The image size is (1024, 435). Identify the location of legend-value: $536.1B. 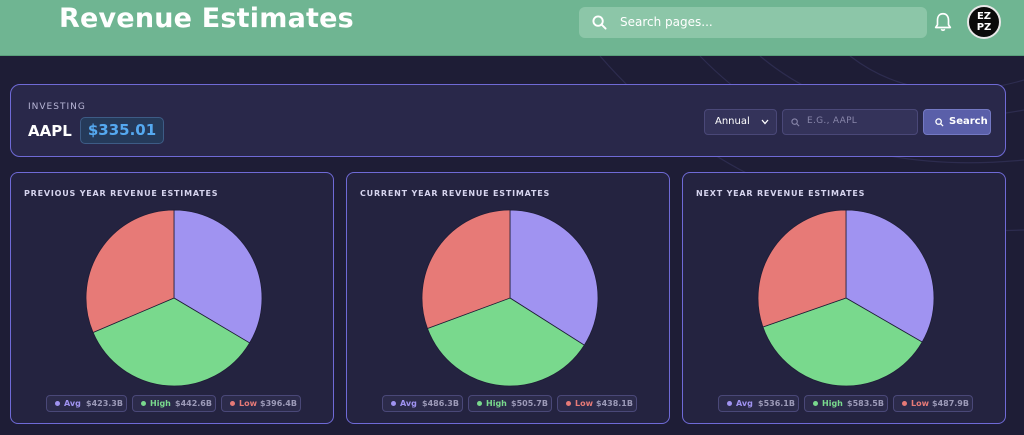
(776, 403).